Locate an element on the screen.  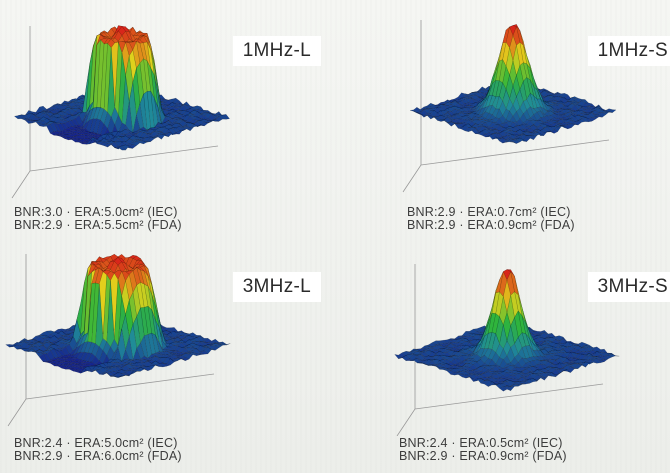
frequency-label: 3MHz-L is located at coordinates (276, 287).